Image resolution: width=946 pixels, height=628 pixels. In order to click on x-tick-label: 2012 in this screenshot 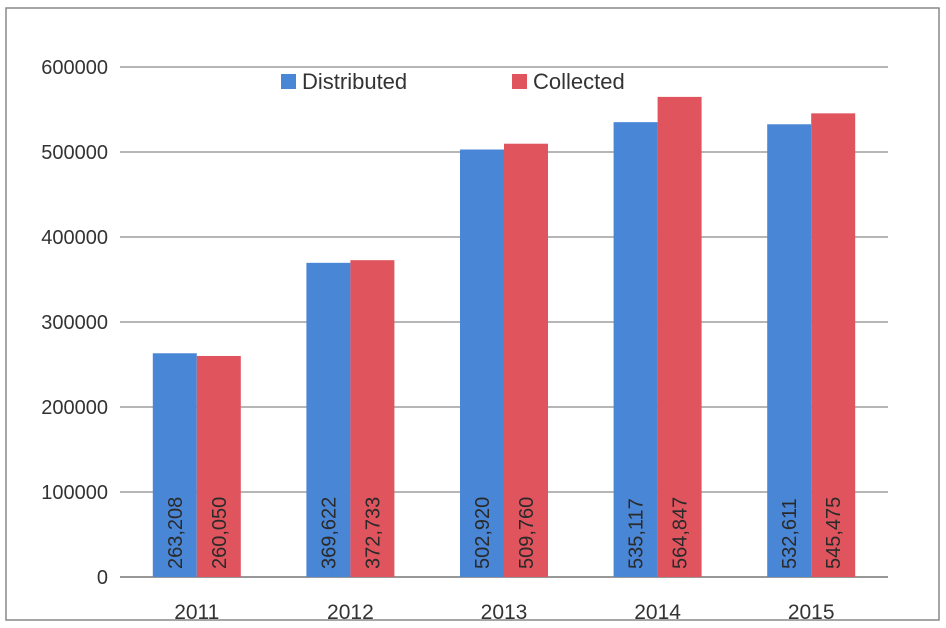, I will do `click(350, 612)`.